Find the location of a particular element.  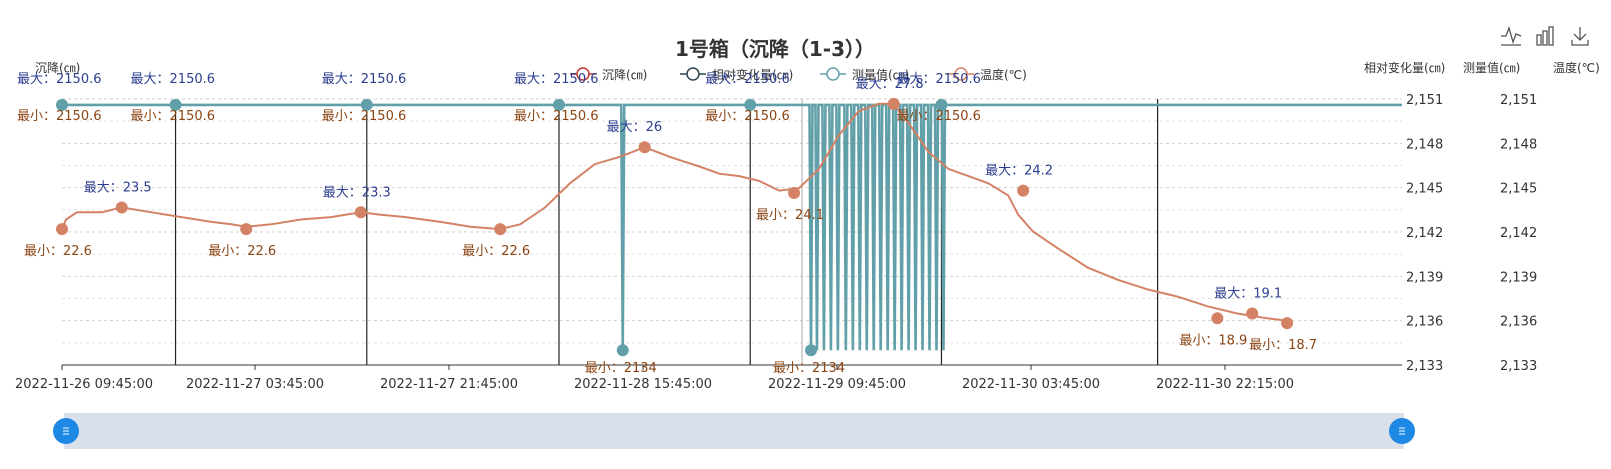

slider-track is located at coordinates (734, 431).